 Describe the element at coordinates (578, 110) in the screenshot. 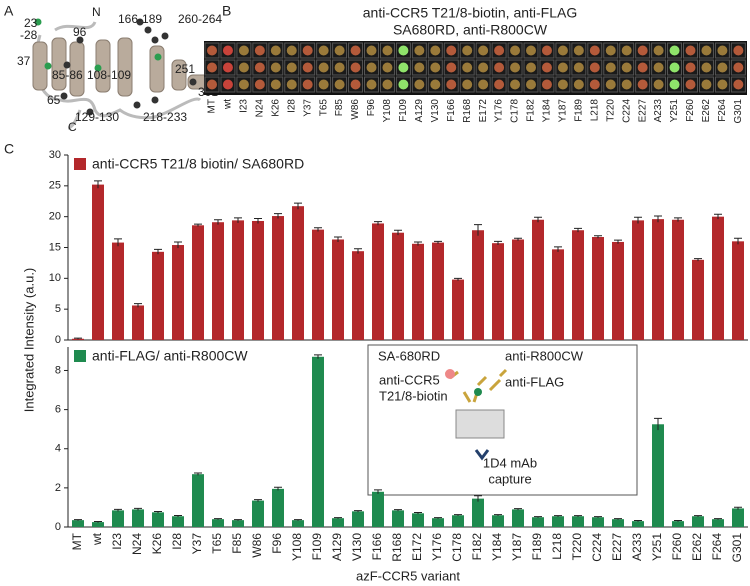

I see `array-label: F189` at that location.